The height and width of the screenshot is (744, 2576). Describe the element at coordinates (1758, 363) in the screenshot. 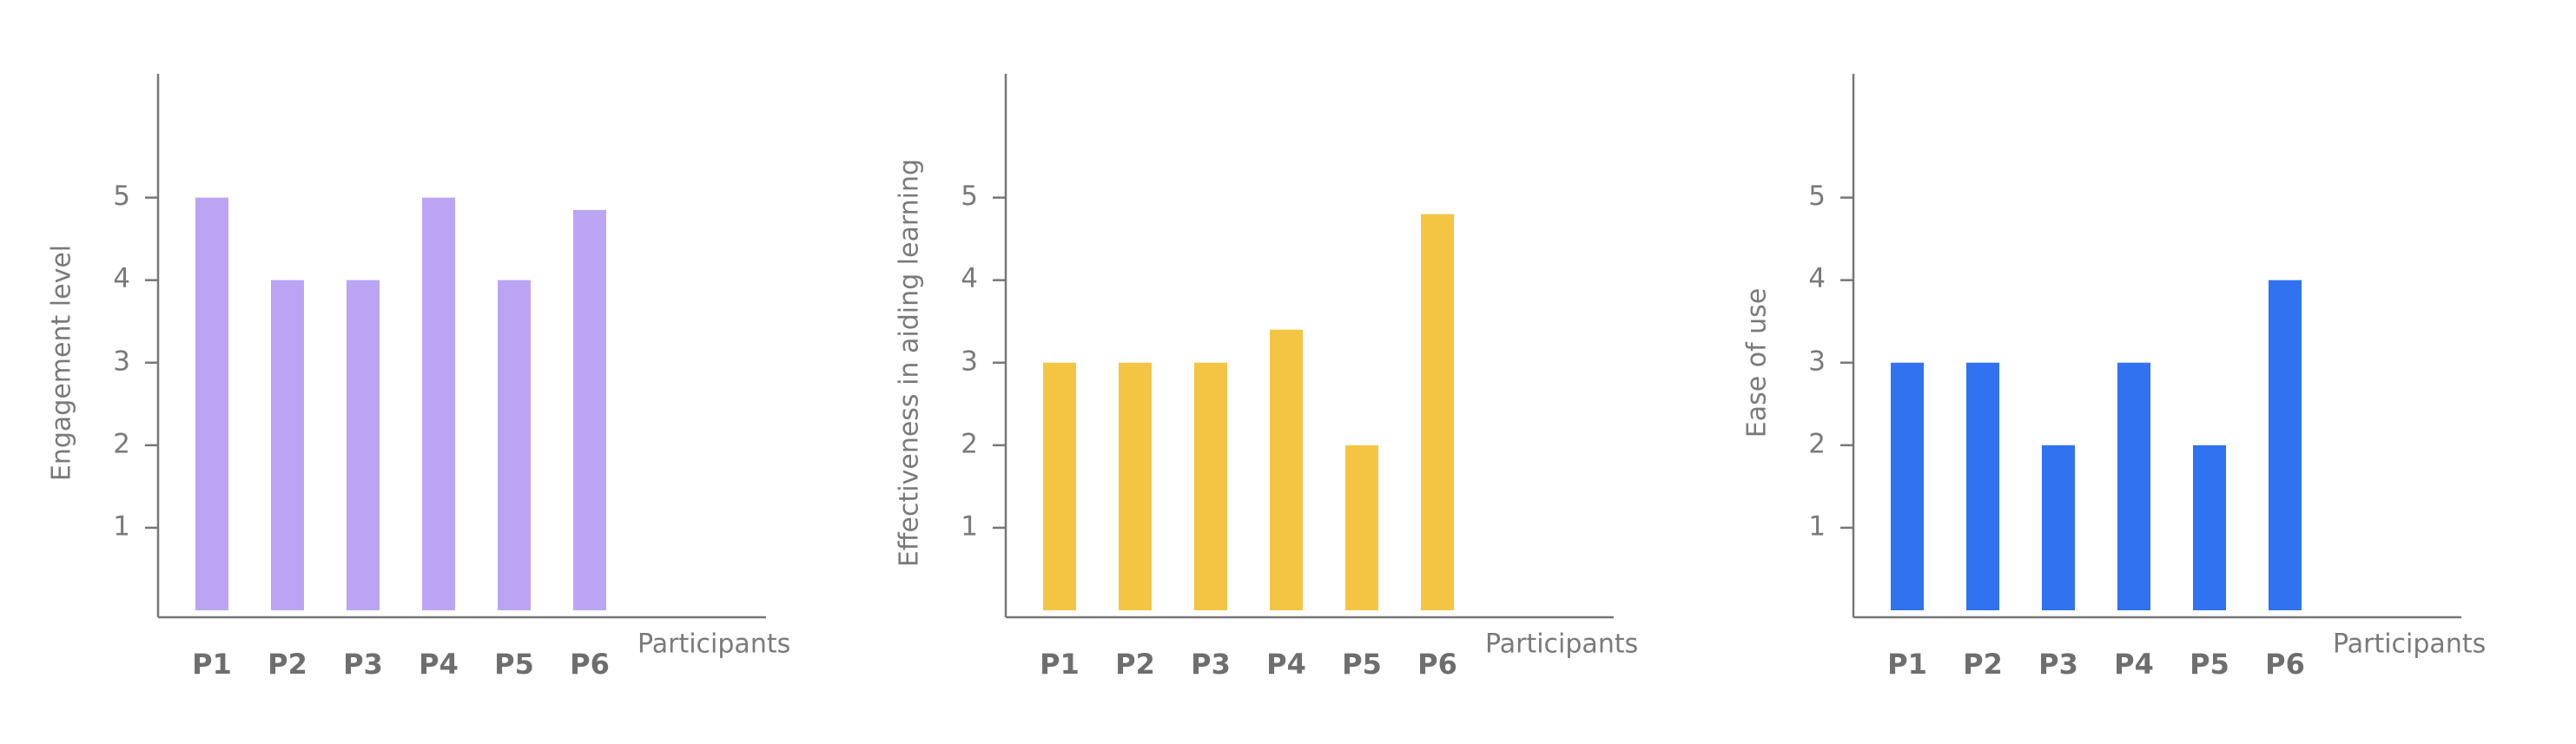

I see `y-axis-title: Ease of use` at that location.